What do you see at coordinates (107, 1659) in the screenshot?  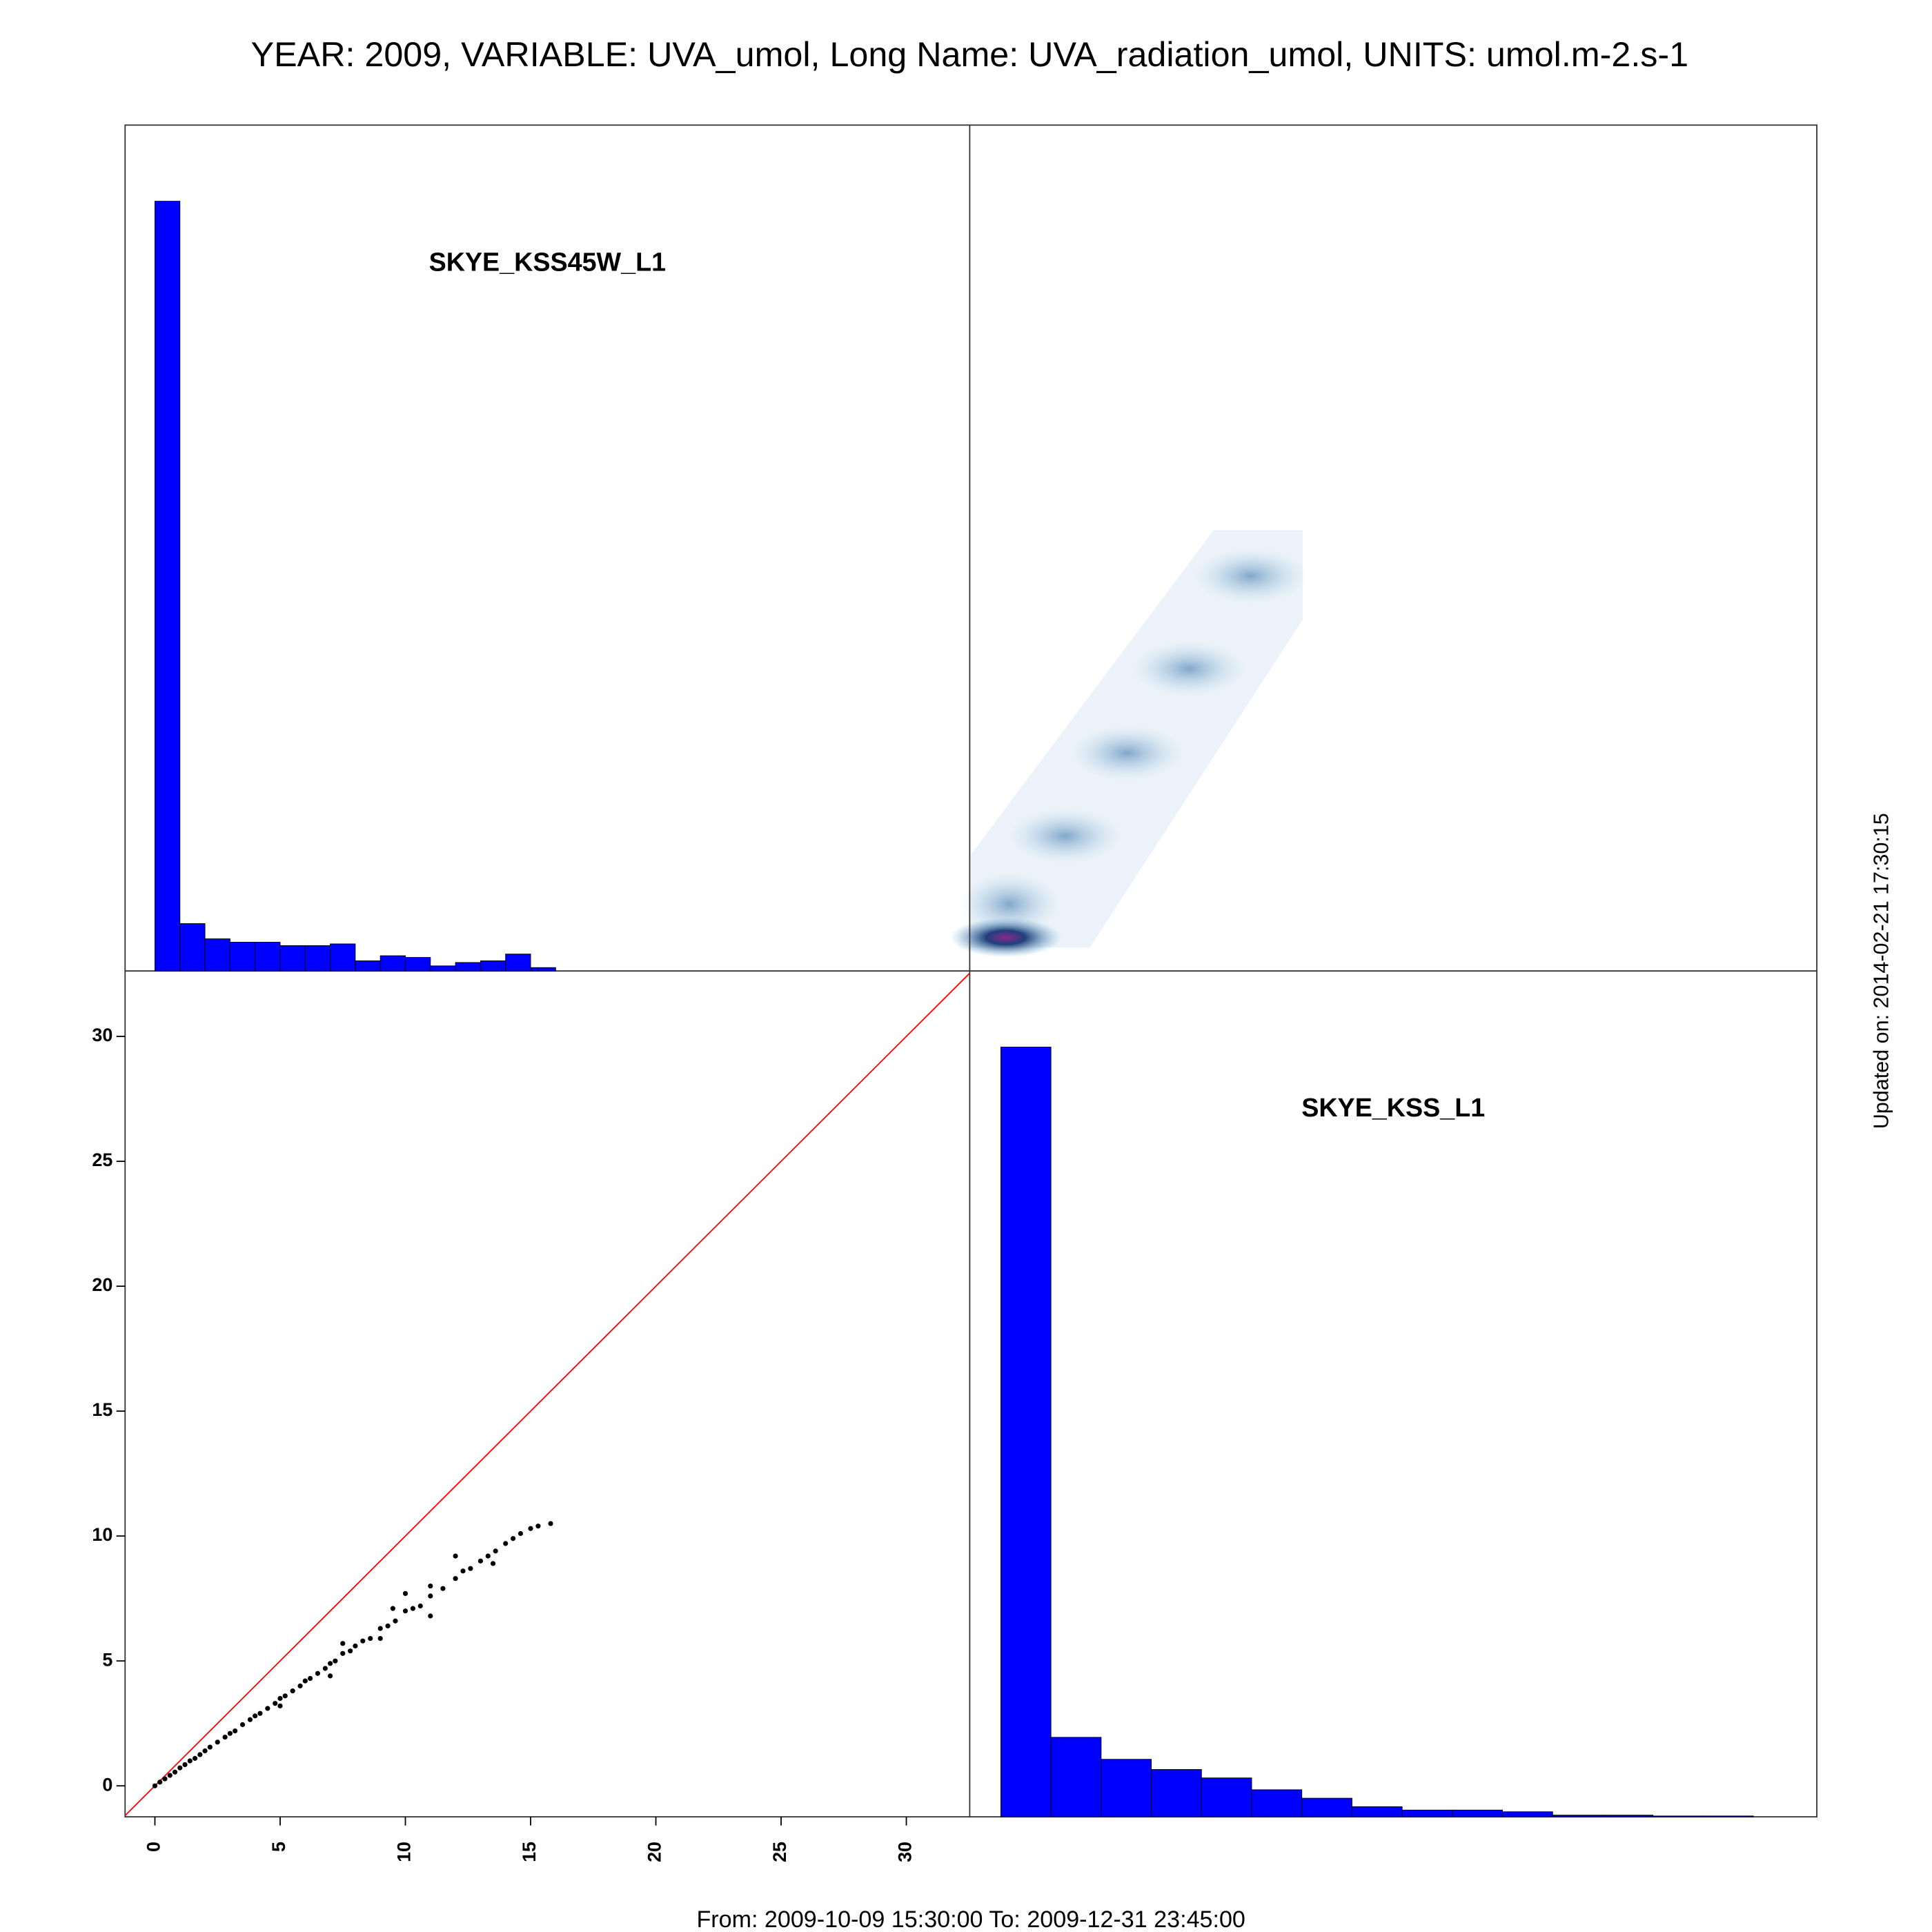 I see `y-tick-label: 5` at bounding box center [107, 1659].